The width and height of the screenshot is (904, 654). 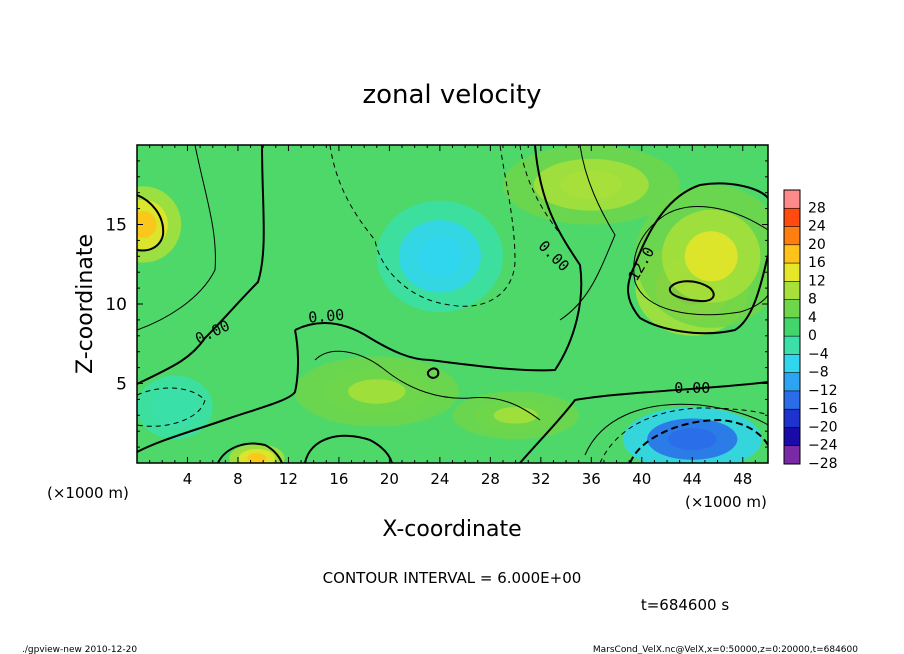 What do you see at coordinates (433, 373) in the screenshot?
I see `contour-zero-small-loop` at bounding box center [433, 373].